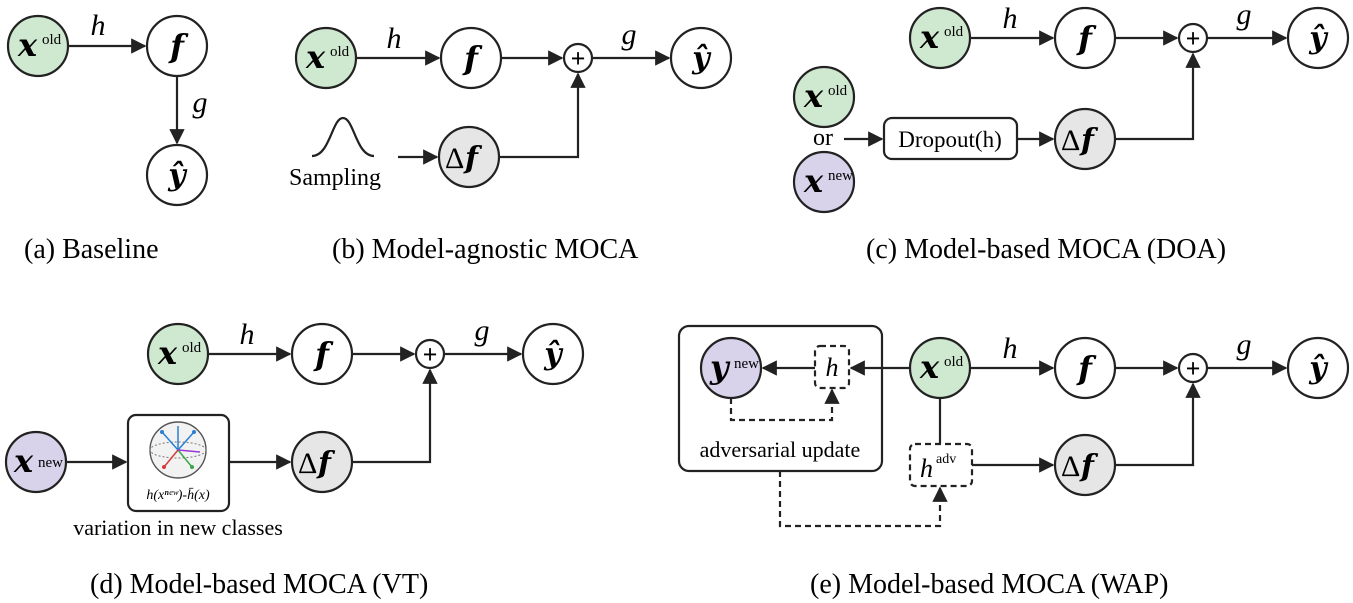 This screenshot has height=603, width=1353. What do you see at coordinates (784, 405) in the screenshot?
I see `edge-ynew-h-update` at bounding box center [784, 405].